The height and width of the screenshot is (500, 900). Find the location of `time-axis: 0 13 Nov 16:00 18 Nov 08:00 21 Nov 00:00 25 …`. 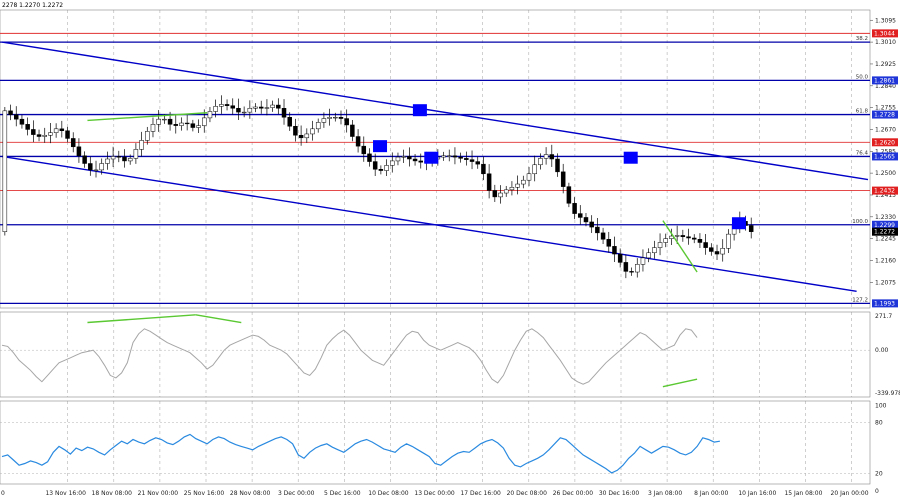

time-axis: 0 13 Nov 16:00 18 Nov 08:00 21 Nov 00:00 25 … is located at coordinates (435, 493).